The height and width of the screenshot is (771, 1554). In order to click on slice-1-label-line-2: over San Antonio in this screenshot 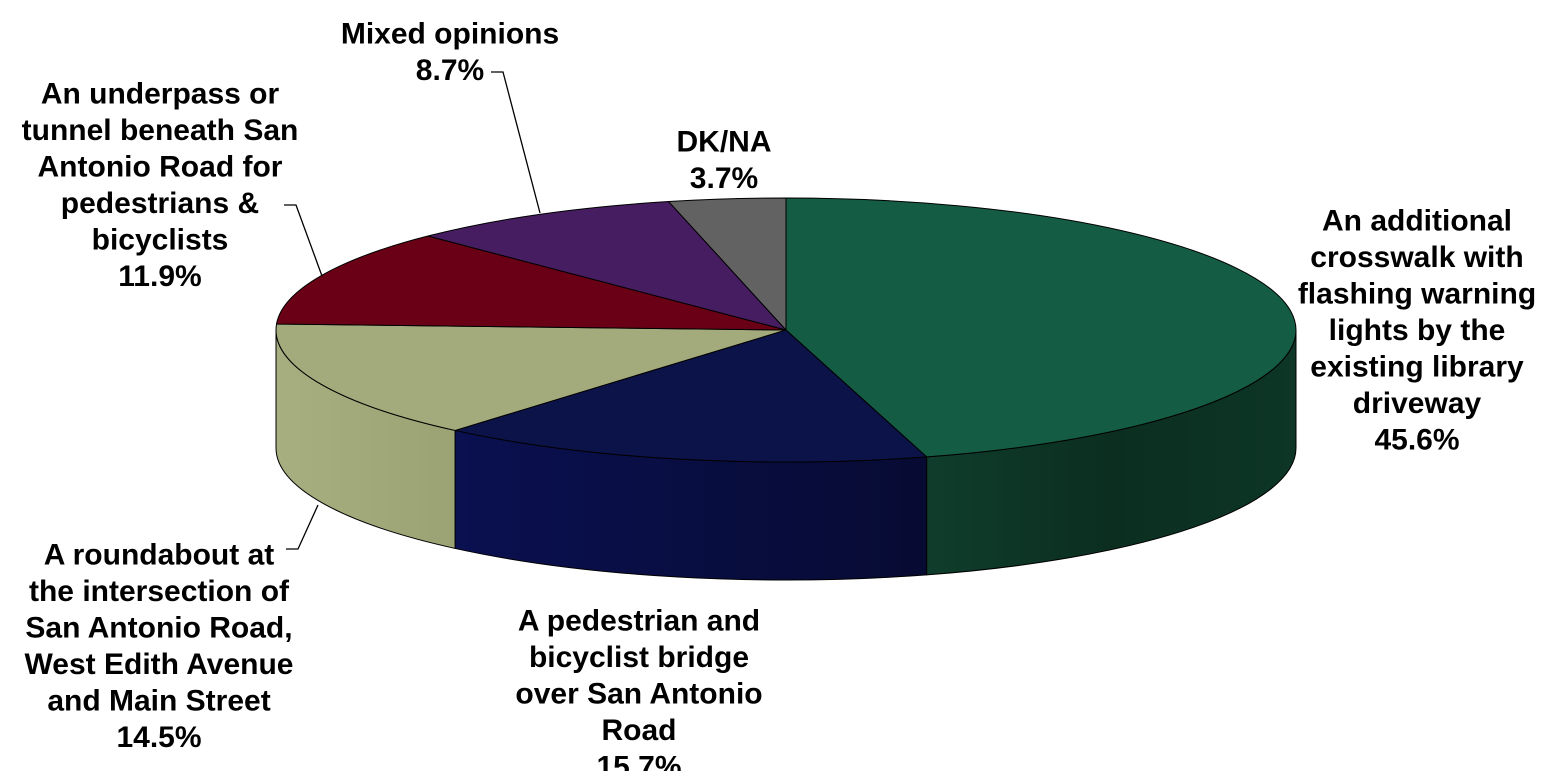, I will do `click(638, 694)`.